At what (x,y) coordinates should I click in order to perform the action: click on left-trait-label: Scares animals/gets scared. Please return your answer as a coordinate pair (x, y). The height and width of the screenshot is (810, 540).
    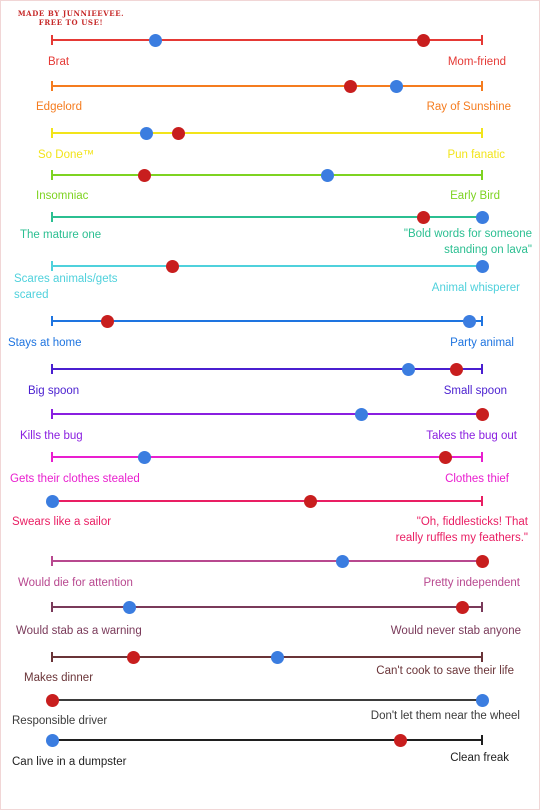
    Looking at the image, I should click on (66, 287).